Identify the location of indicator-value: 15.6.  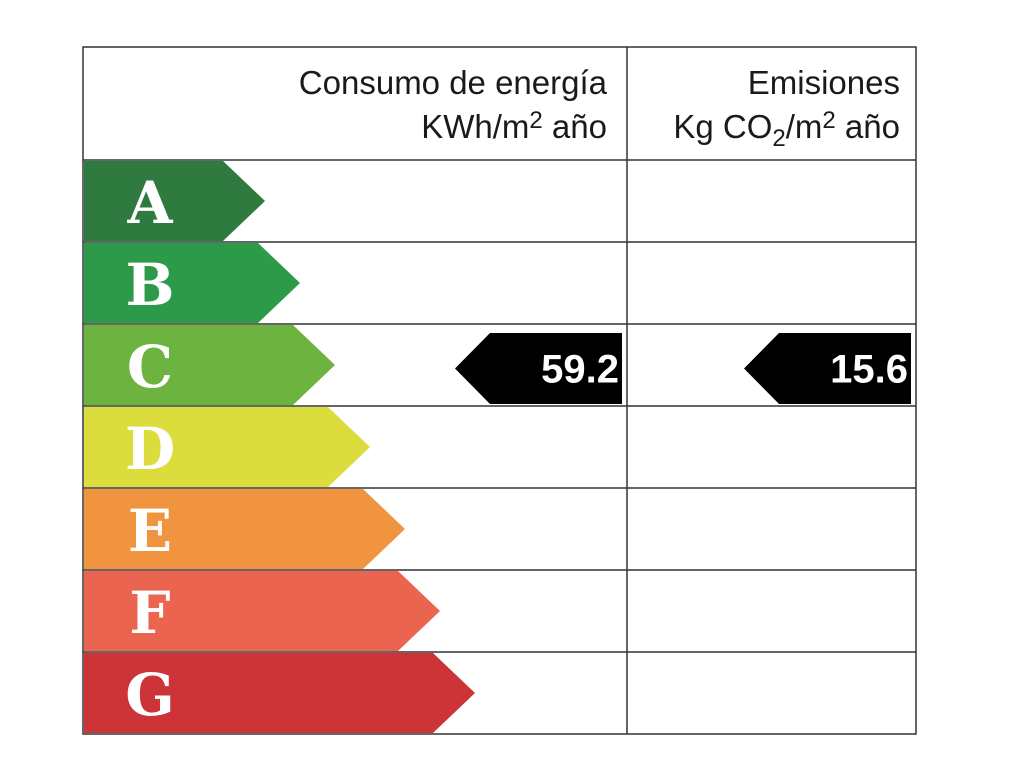
(869, 370).